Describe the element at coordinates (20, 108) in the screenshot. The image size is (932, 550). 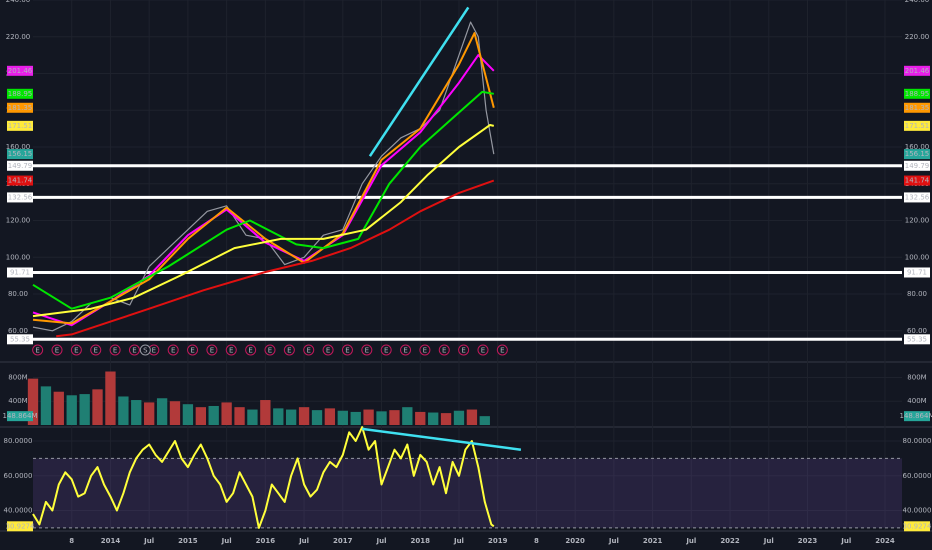
I see `price-tag-label: 181.35` at that location.